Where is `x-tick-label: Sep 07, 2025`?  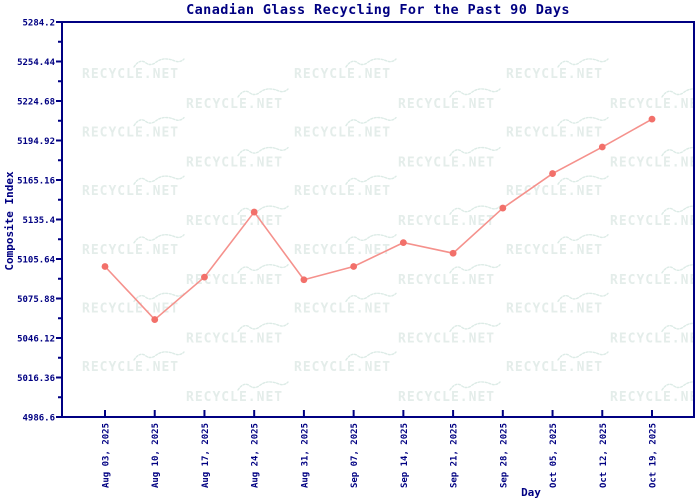 x-tick-label: Sep 07, 2025 is located at coordinates (355, 455).